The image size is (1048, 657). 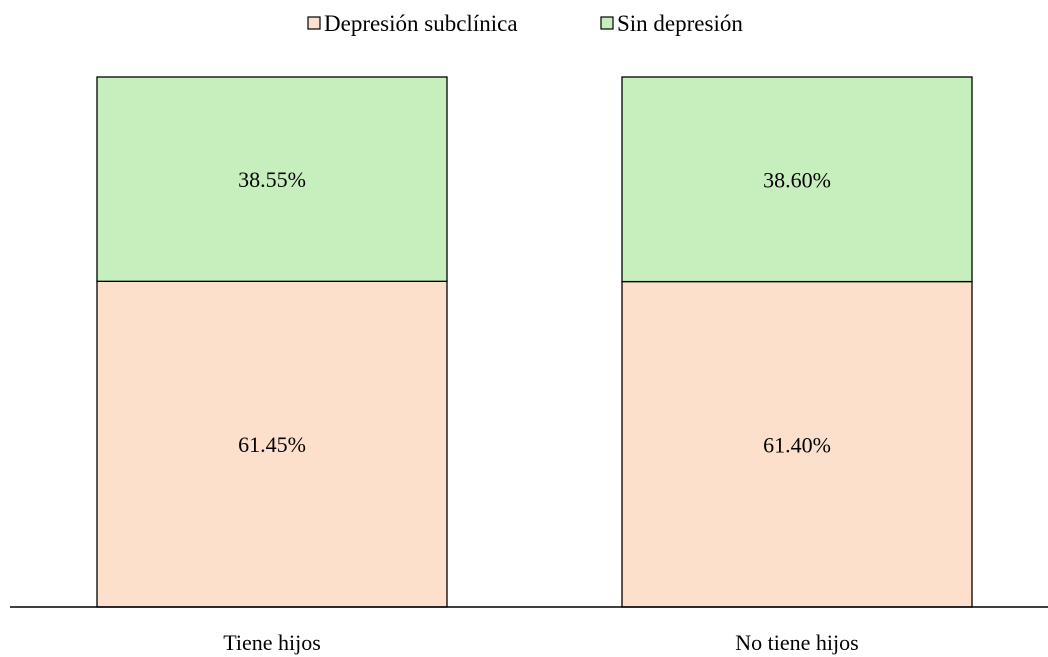 I want to click on data-label: 38.55%, so click(x=272, y=179).